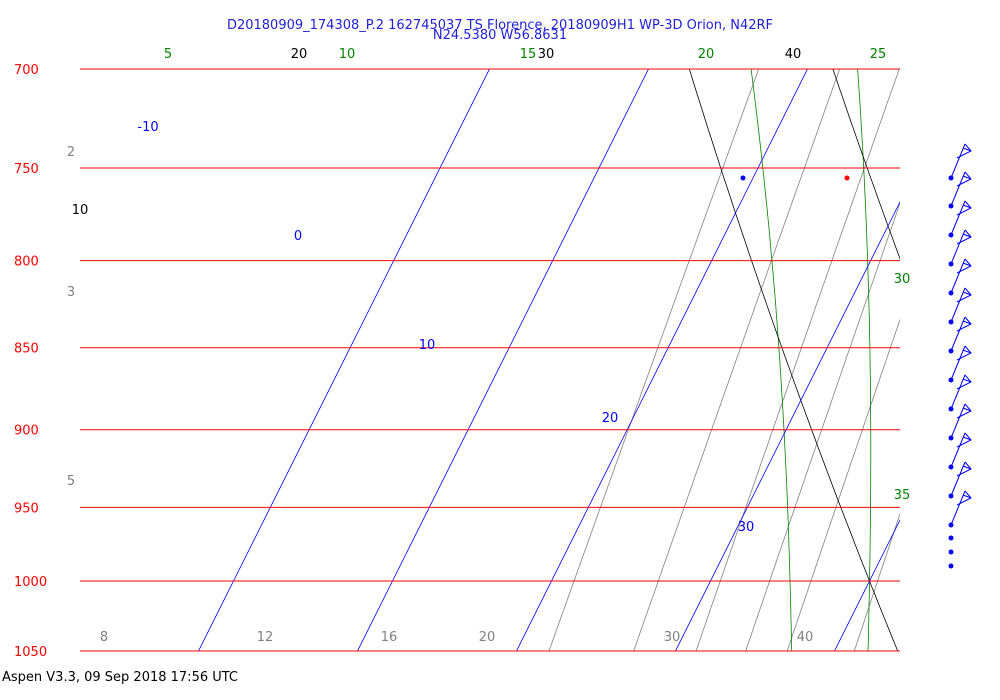 Image resolution: width=1000 pixels, height=700 pixels. Describe the element at coordinates (487, 637) in the screenshot. I see `mixing-ratio-label: 20` at that location.